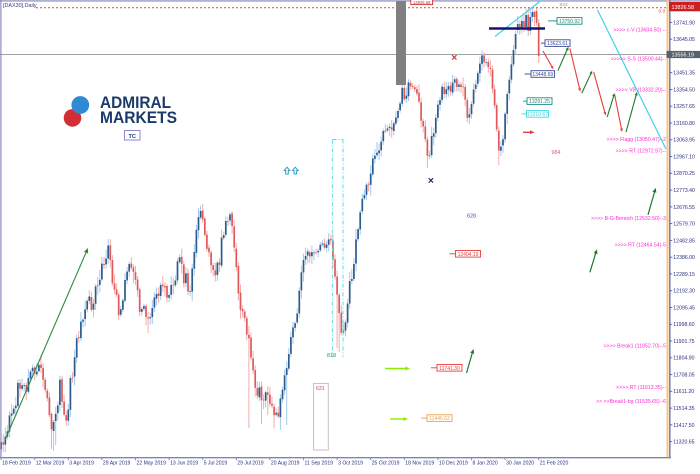 The width and height of the screenshot is (700, 474). Describe the element at coordinates (684, 107) in the screenshot. I see `svg-text: 13257.65` at that location.